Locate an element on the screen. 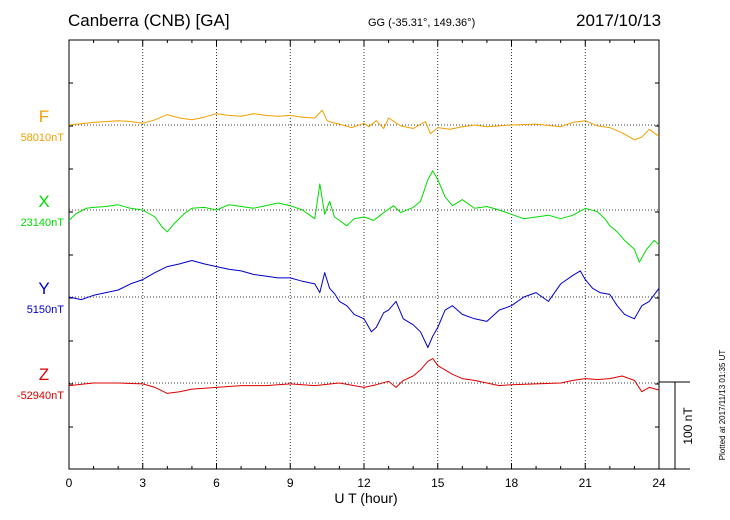  series-name-Y: Y is located at coordinates (43, 288).